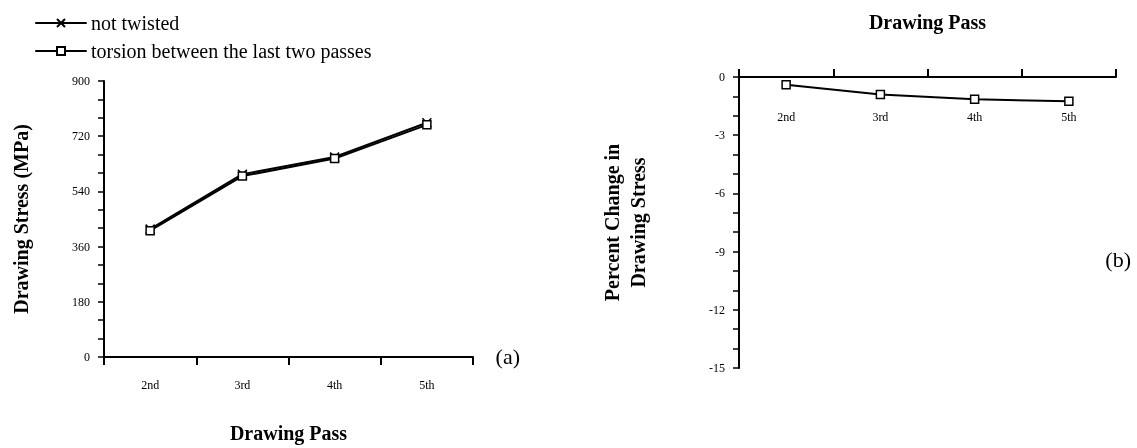 The image size is (1137, 448). Describe the element at coordinates (135, 23) in the screenshot. I see `legend-label: not twisted` at that location.